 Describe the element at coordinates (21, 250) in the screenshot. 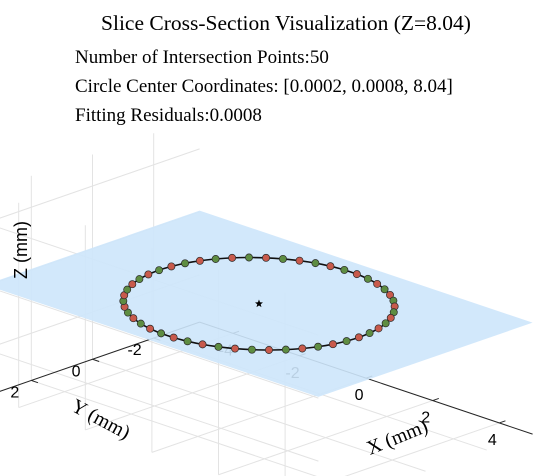

I see `z-axis-label: Z (mm)` at that location.